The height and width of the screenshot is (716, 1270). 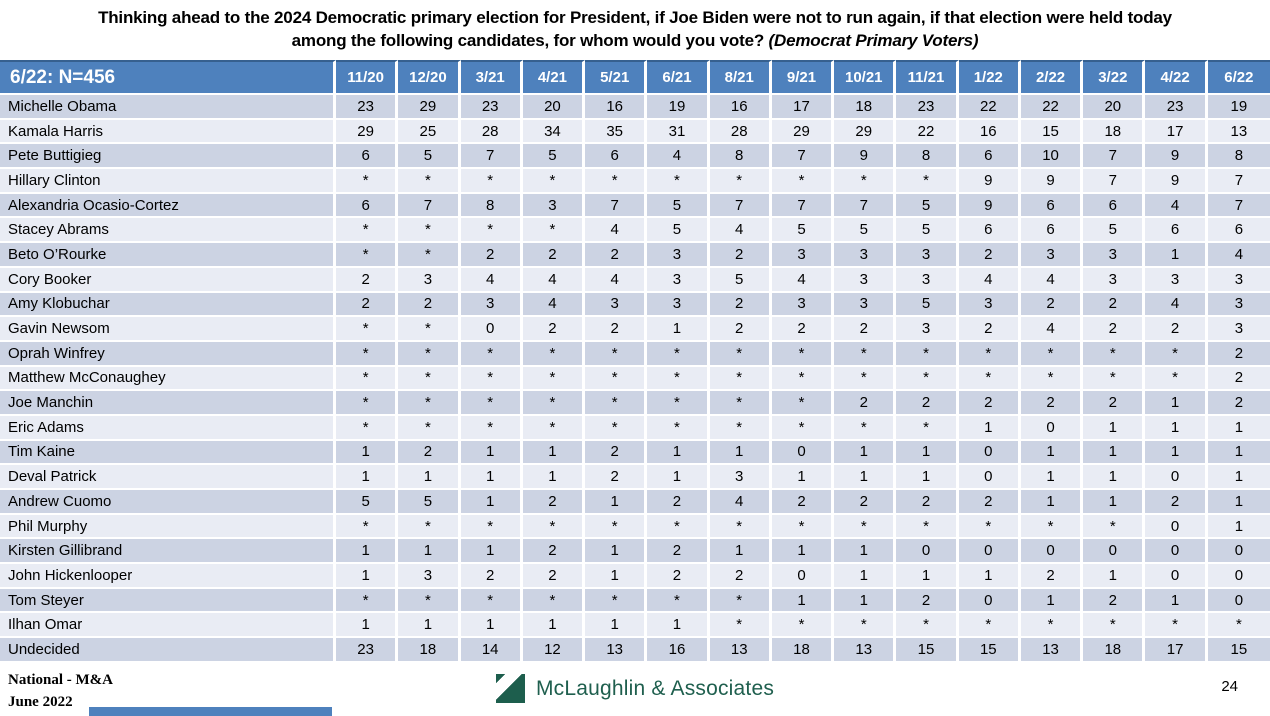 I want to click on candidate-name: Gavin Newsom, so click(x=168, y=329).